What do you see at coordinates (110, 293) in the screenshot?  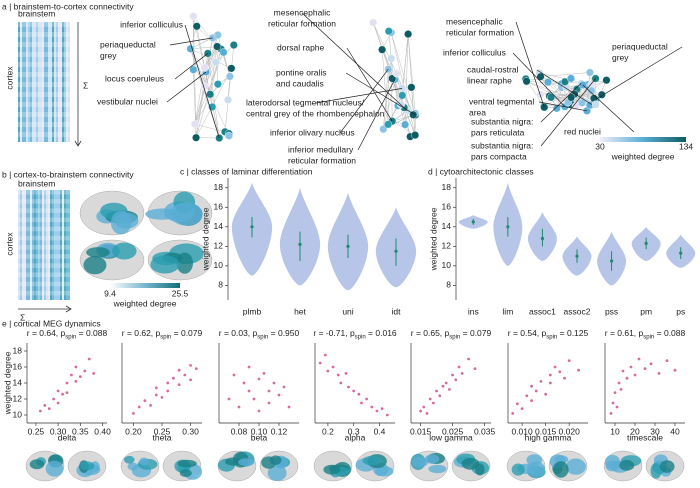 I see `colorbar-tick: 9.4` at bounding box center [110, 293].